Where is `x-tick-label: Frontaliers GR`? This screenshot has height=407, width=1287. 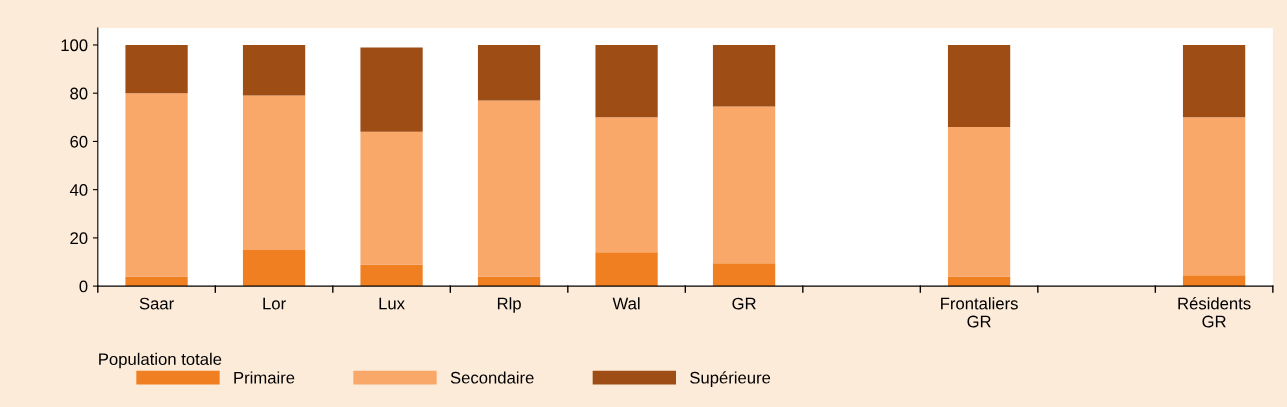 x-tick-label: Frontaliers GR is located at coordinates (979, 312).